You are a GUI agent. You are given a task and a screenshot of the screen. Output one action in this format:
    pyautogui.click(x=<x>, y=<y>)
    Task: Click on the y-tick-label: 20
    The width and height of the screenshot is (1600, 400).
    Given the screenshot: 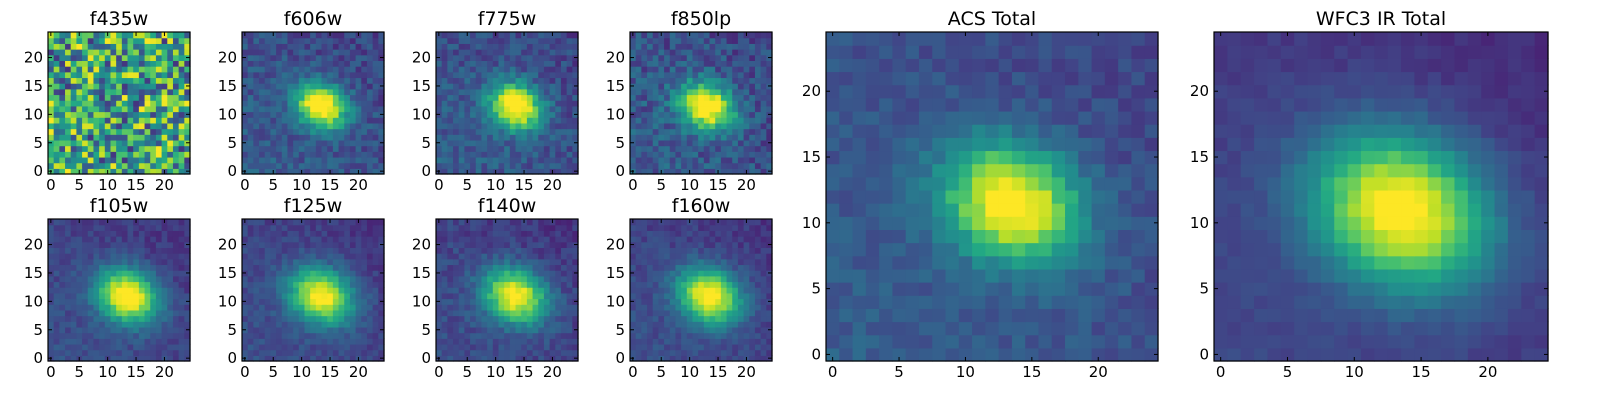 What is the action you would take?
    pyautogui.click(x=227, y=58)
    